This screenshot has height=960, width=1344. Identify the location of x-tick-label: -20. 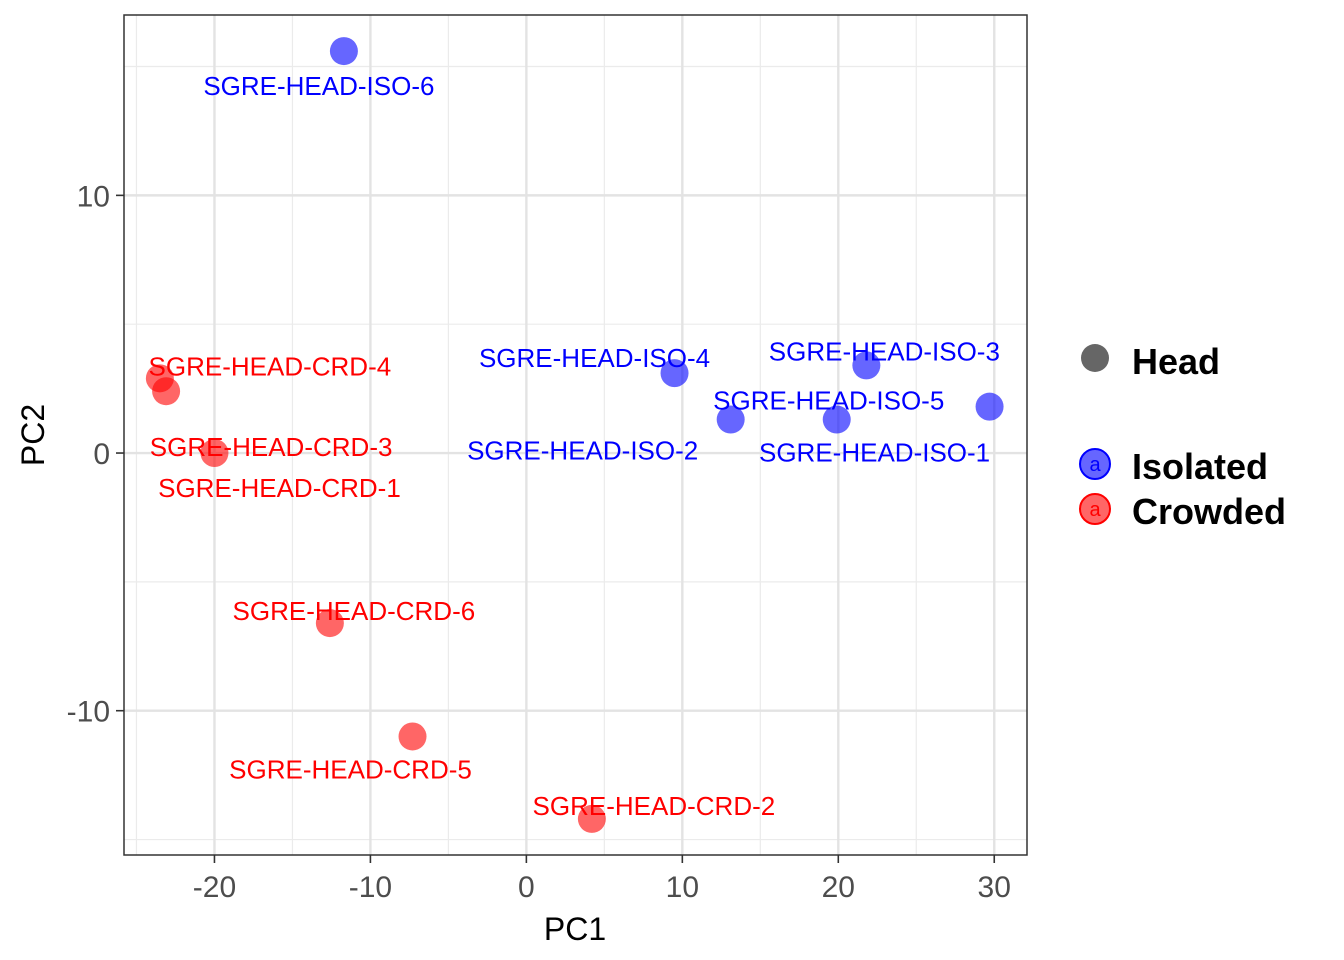
(214, 887).